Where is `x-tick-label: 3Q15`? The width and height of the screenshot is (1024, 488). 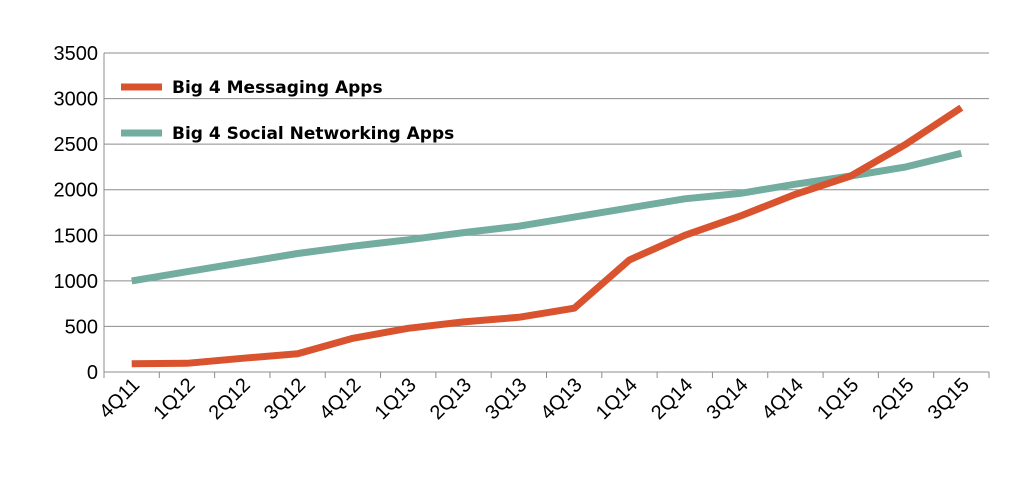
x-tick-label: 3Q15 is located at coordinates (949, 399).